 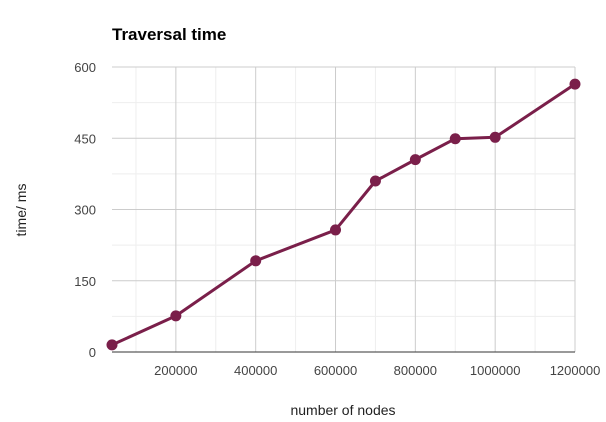 I want to click on y-axis-title: time/ ms, so click(x=21, y=210).